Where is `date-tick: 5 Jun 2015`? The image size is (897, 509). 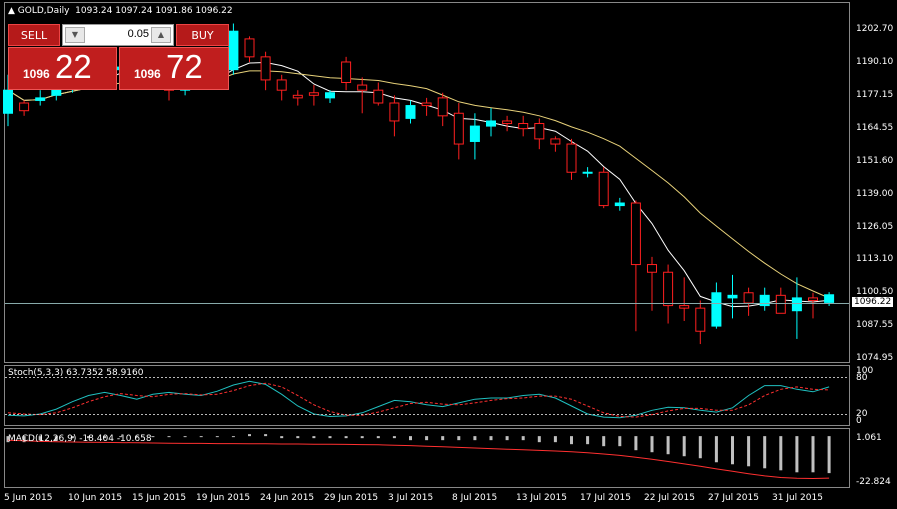
date-tick: 5 Jun 2015 is located at coordinates (28, 498).